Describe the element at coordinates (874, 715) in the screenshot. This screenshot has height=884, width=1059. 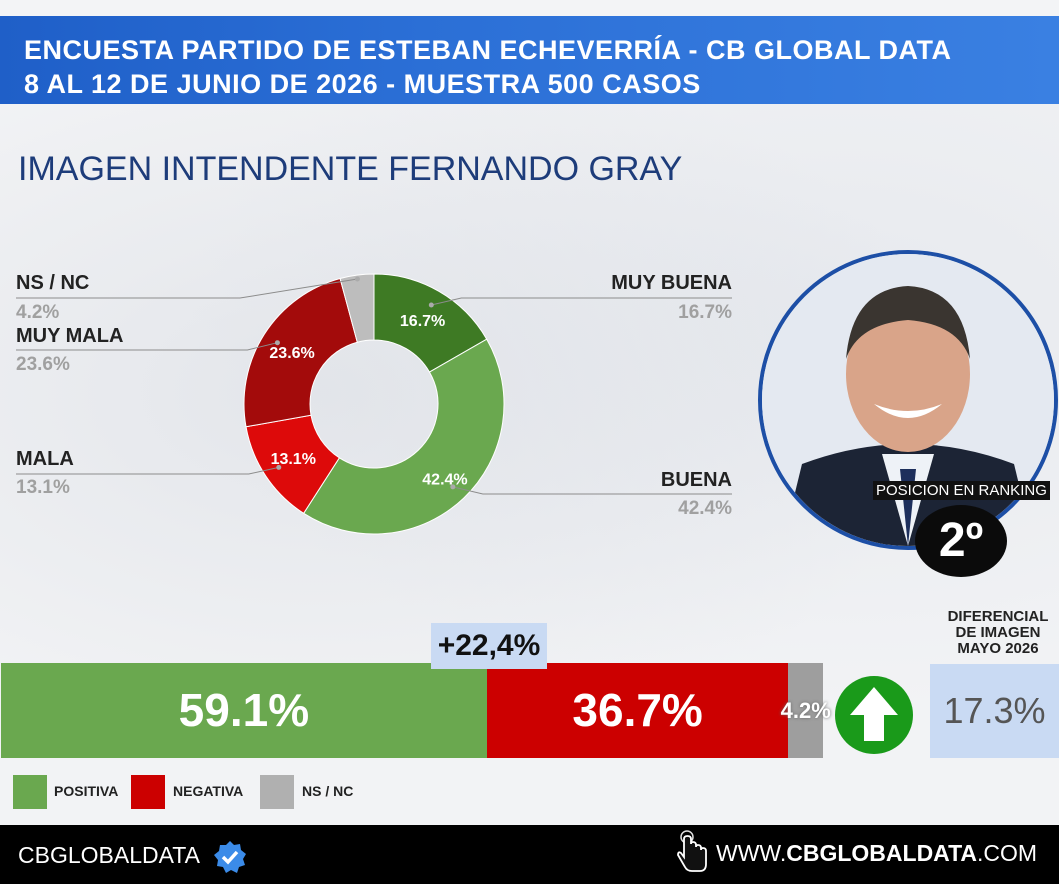
I see `arrow-up-icon` at that location.